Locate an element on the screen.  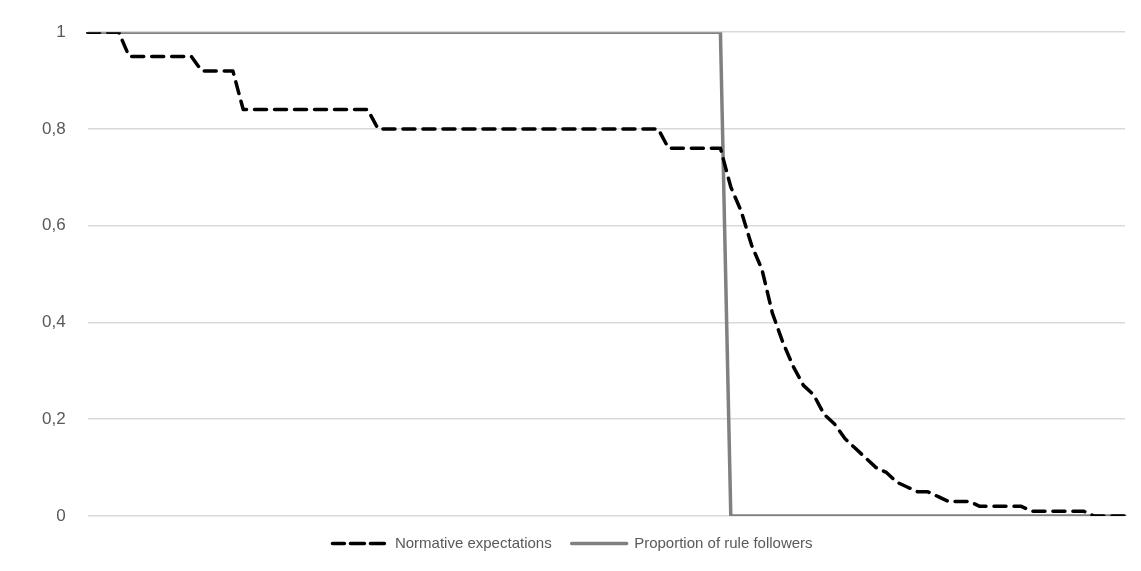
legend-label: Proportion of rule followers is located at coordinates (723, 542).